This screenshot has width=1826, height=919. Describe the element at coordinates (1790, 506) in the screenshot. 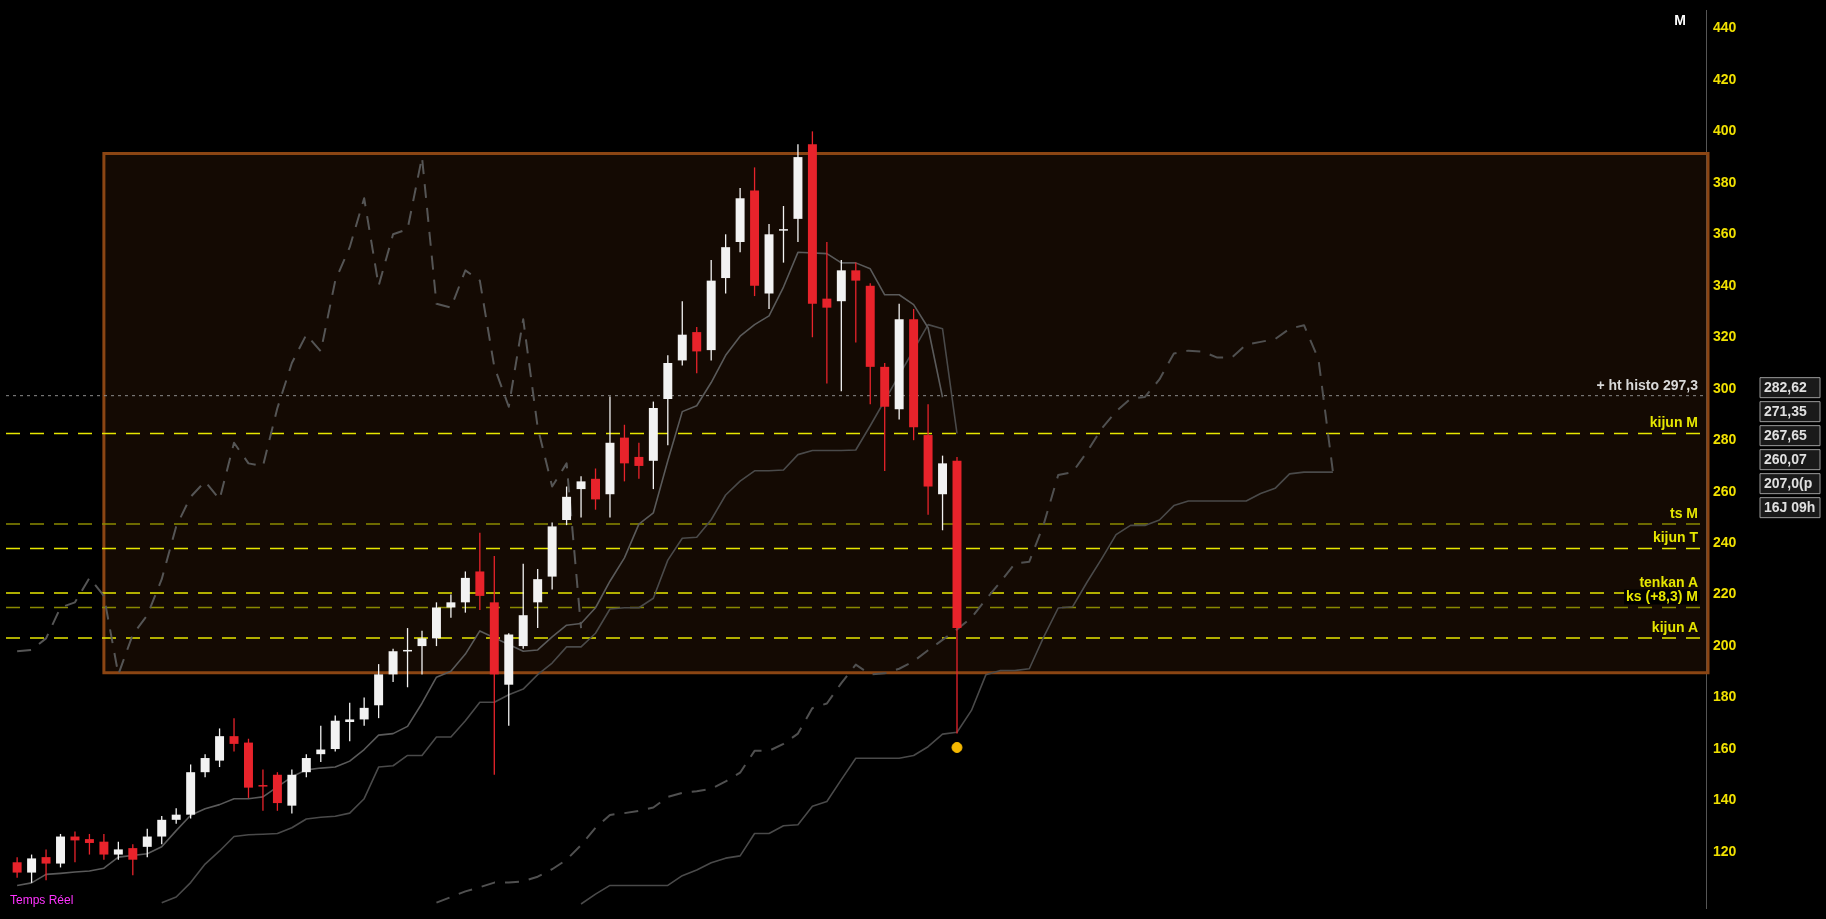

I see `text: 16J 09h` at that location.